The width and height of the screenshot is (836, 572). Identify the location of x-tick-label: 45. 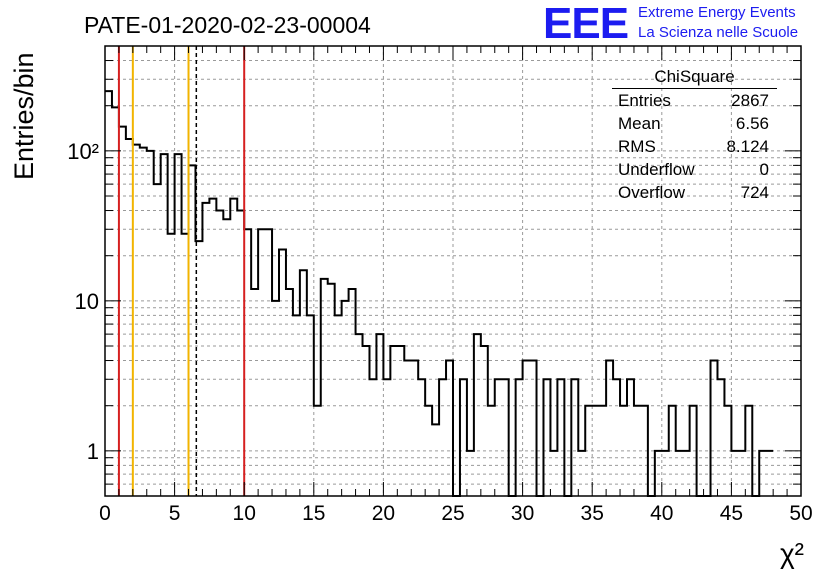
(731, 513).